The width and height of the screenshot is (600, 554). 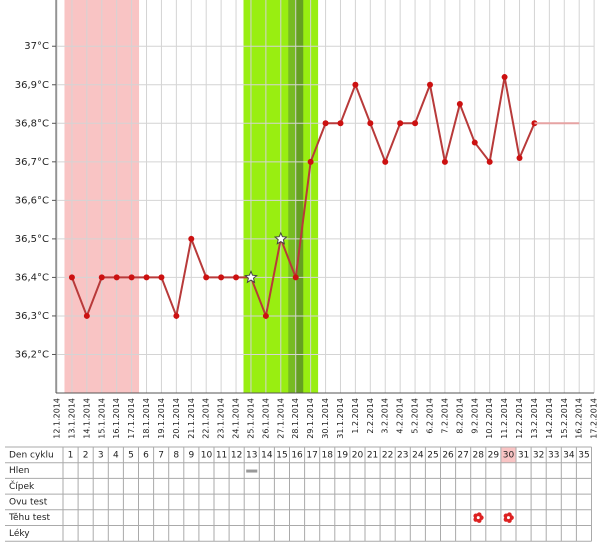 I want to click on x-tick-label: 11.2.2014, so click(x=504, y=418).